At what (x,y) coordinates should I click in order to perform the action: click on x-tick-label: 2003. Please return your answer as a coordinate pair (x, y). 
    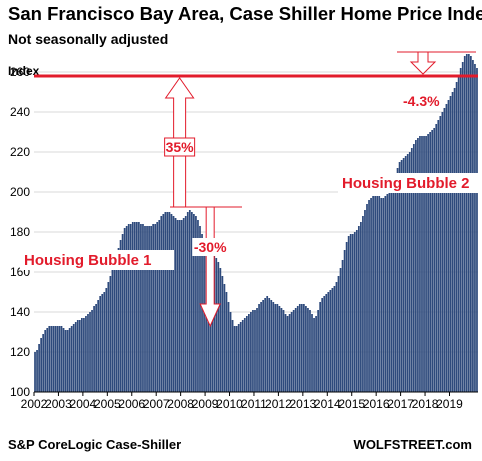
    Looking at the image, I should click on (58, 404).